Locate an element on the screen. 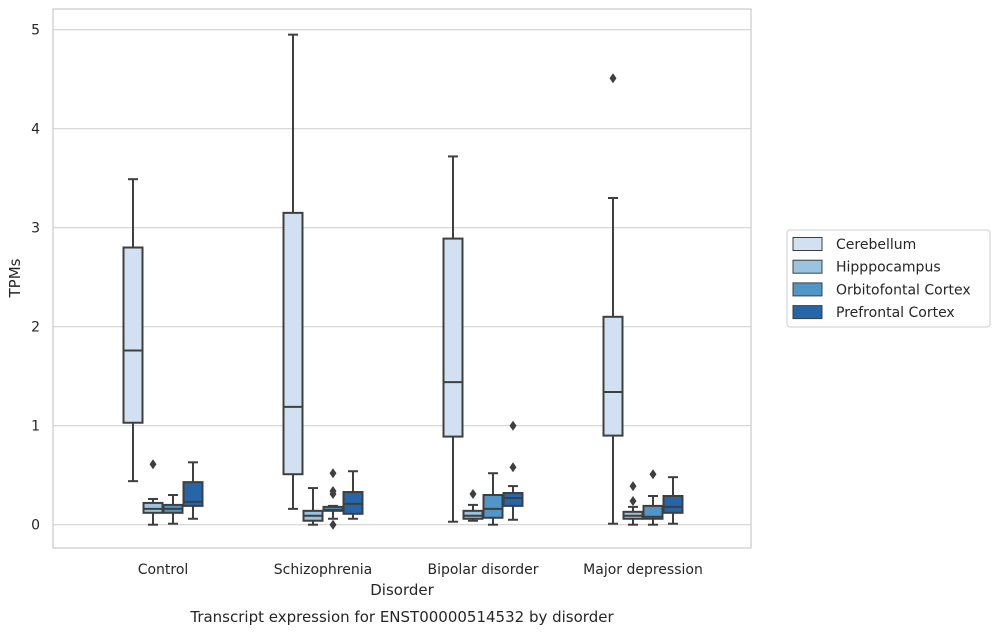 The image size is (999, 634). legend-frame is located at coordinates (888, 278).